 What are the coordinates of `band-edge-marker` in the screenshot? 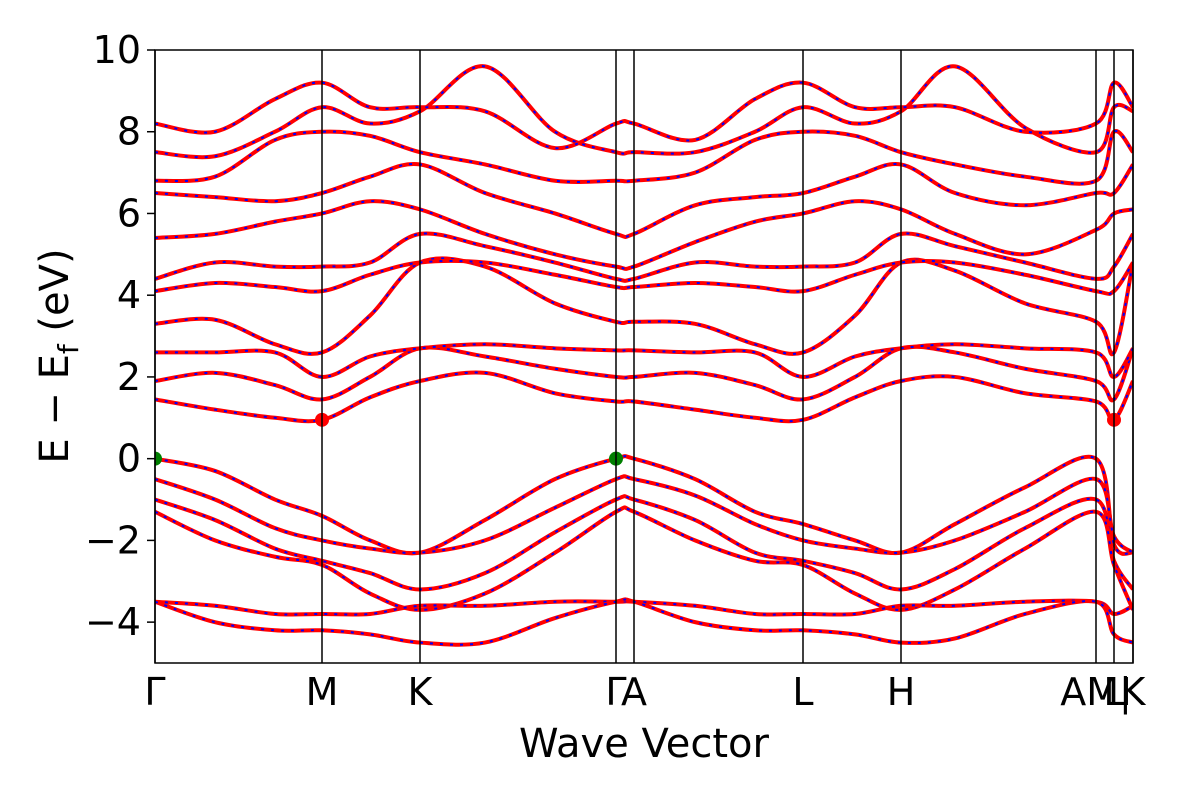 It's located at (158, 458).